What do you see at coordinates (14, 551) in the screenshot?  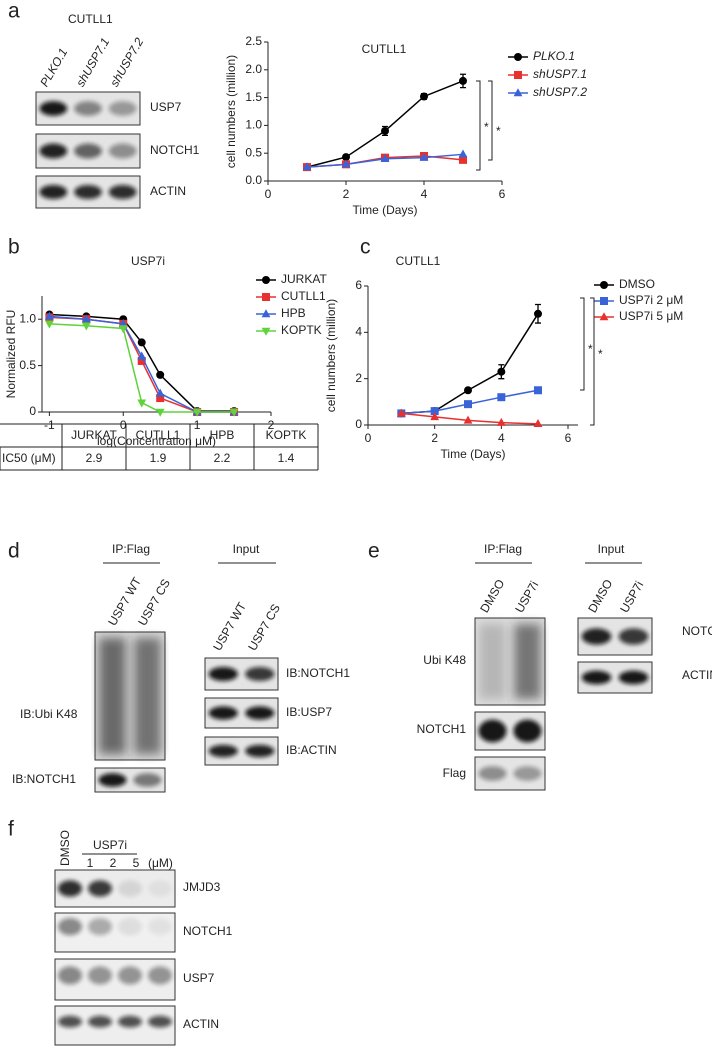 I see `panel-letter: d` at bounding box center [14, 551].